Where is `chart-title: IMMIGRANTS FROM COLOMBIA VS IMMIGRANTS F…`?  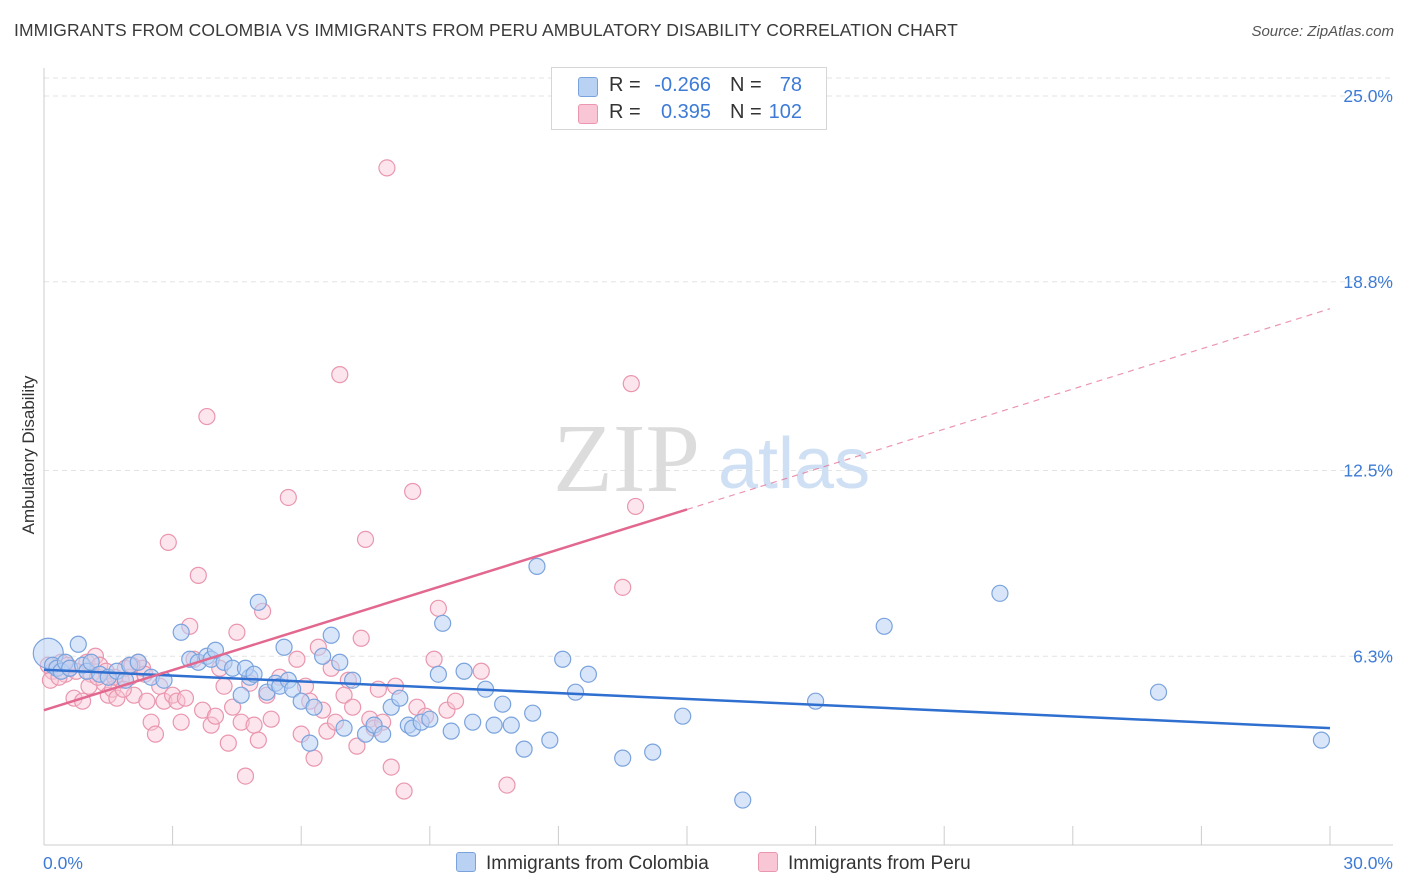 chart-title: IMMIGRANTS FROM COLOMBIA VS IMMIGRANTS F… is located at coordinates (486, 30).